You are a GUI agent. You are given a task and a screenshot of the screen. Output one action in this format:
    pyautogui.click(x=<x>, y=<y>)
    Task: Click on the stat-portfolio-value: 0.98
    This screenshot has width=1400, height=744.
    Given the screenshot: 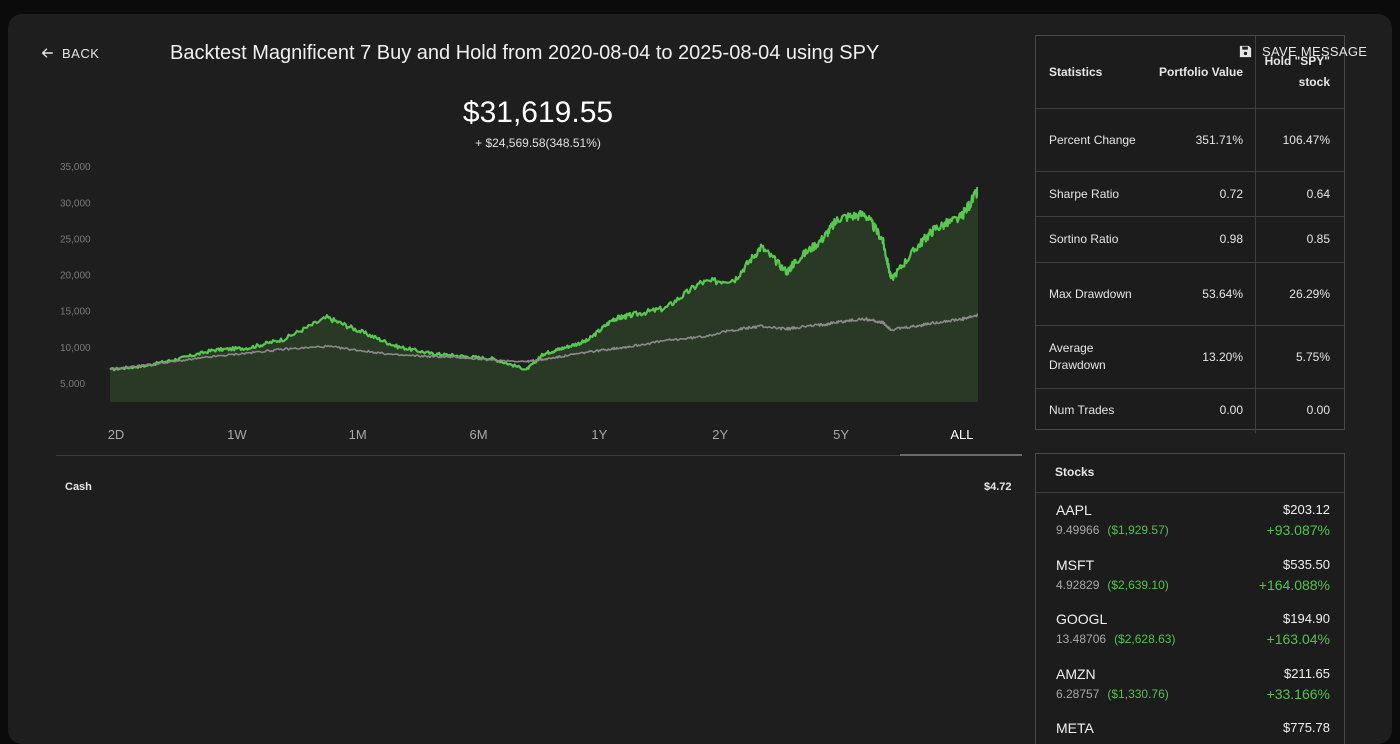 What is the action you would take?
    pyautogui.click(x=1197, y=239)
    